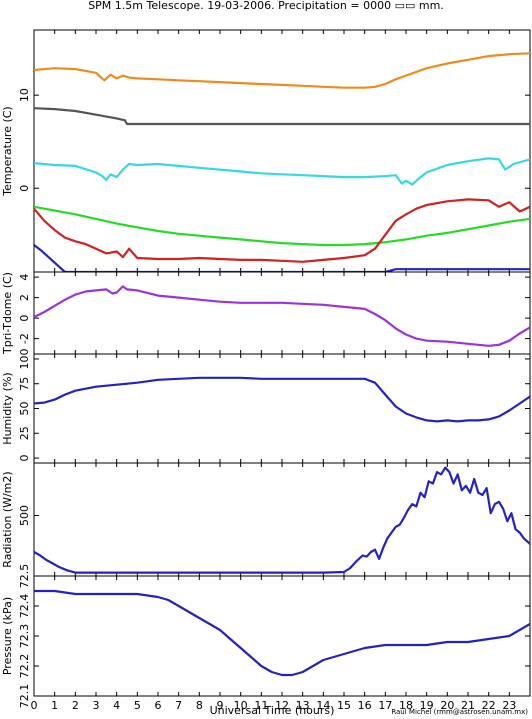  Describe the element at coordinates (7, 313) in the screenshot. I see `y-axis-label-tpri-tdome: Tpri-Tdome (C)` at that location.